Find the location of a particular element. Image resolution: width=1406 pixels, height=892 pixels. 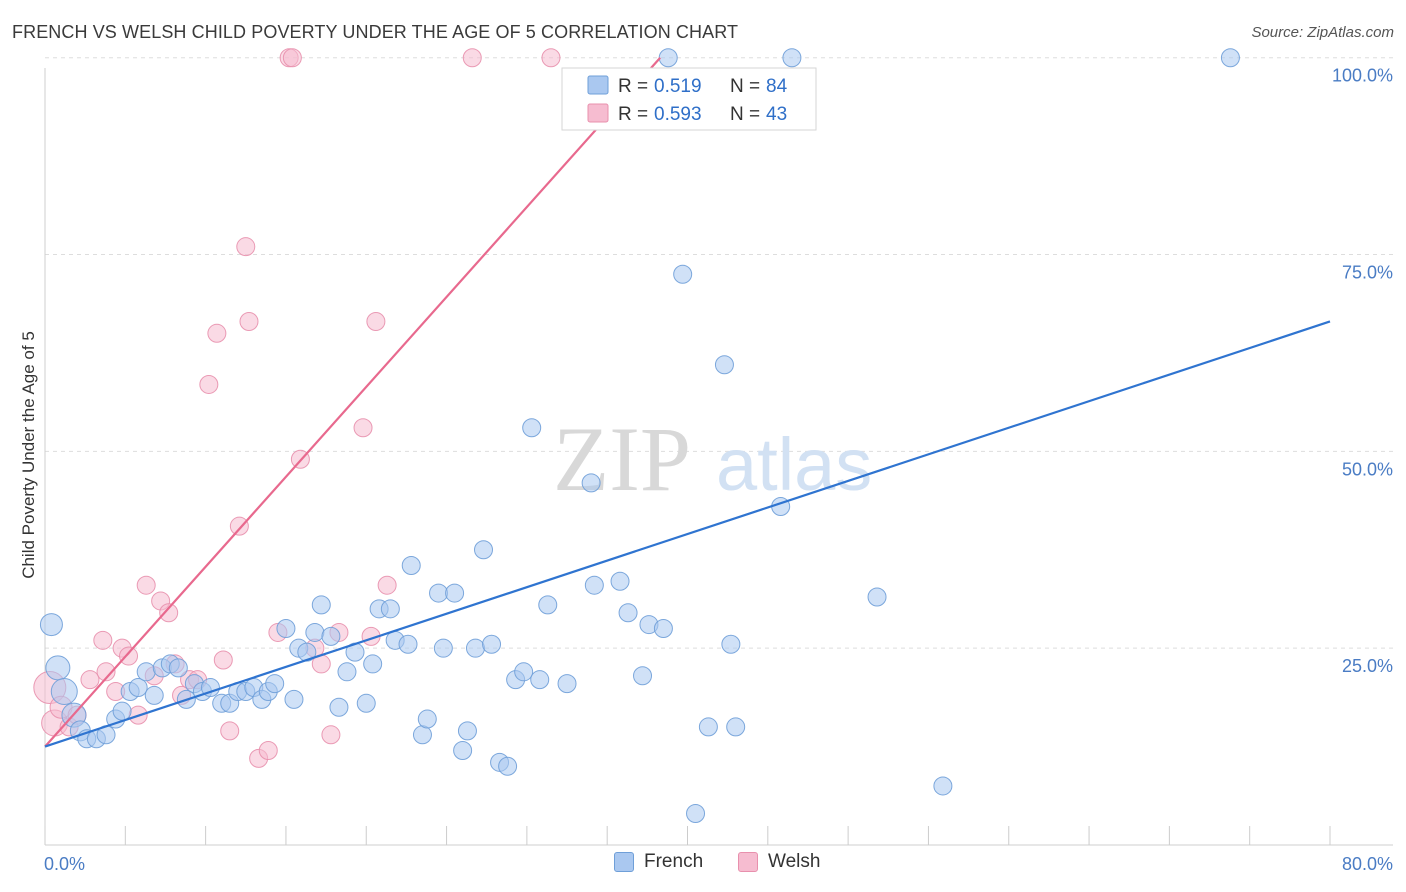

legend-french-r-value: 0.519 is located at coordinates (678, 86).